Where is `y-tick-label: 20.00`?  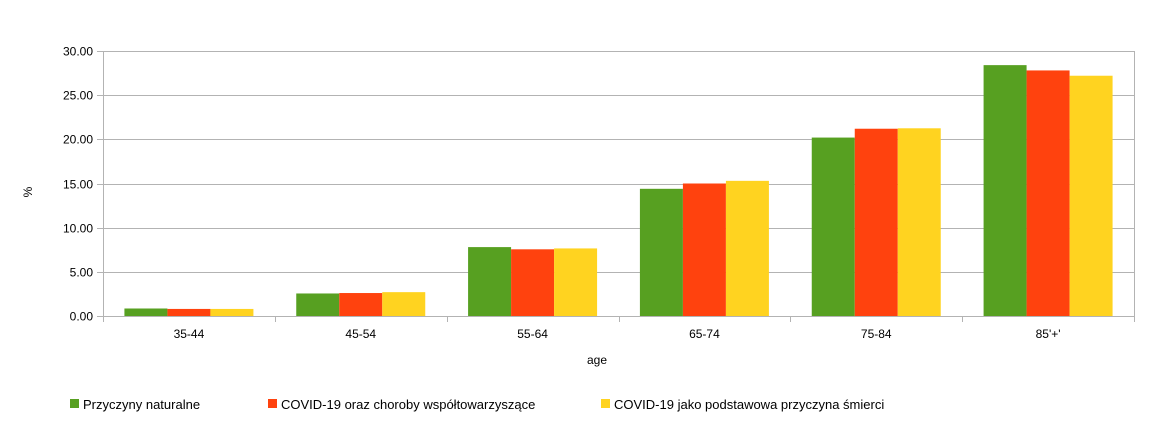
y-tick-label: 20.00 is located at coordinates (78, 140).